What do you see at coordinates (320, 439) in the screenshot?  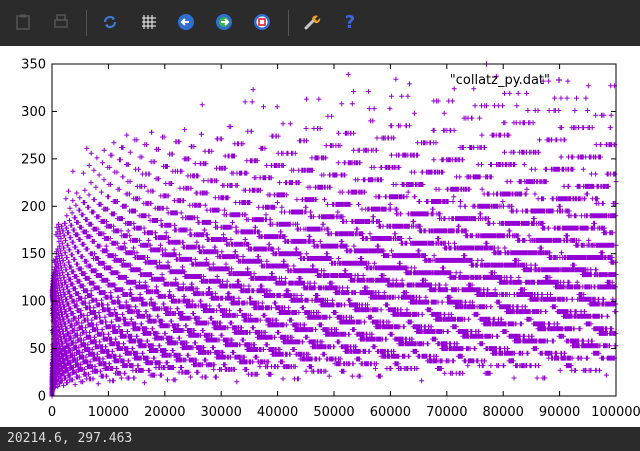 I see `status-bar: 20214.6, 297.463` at bounding box center [320, 439].